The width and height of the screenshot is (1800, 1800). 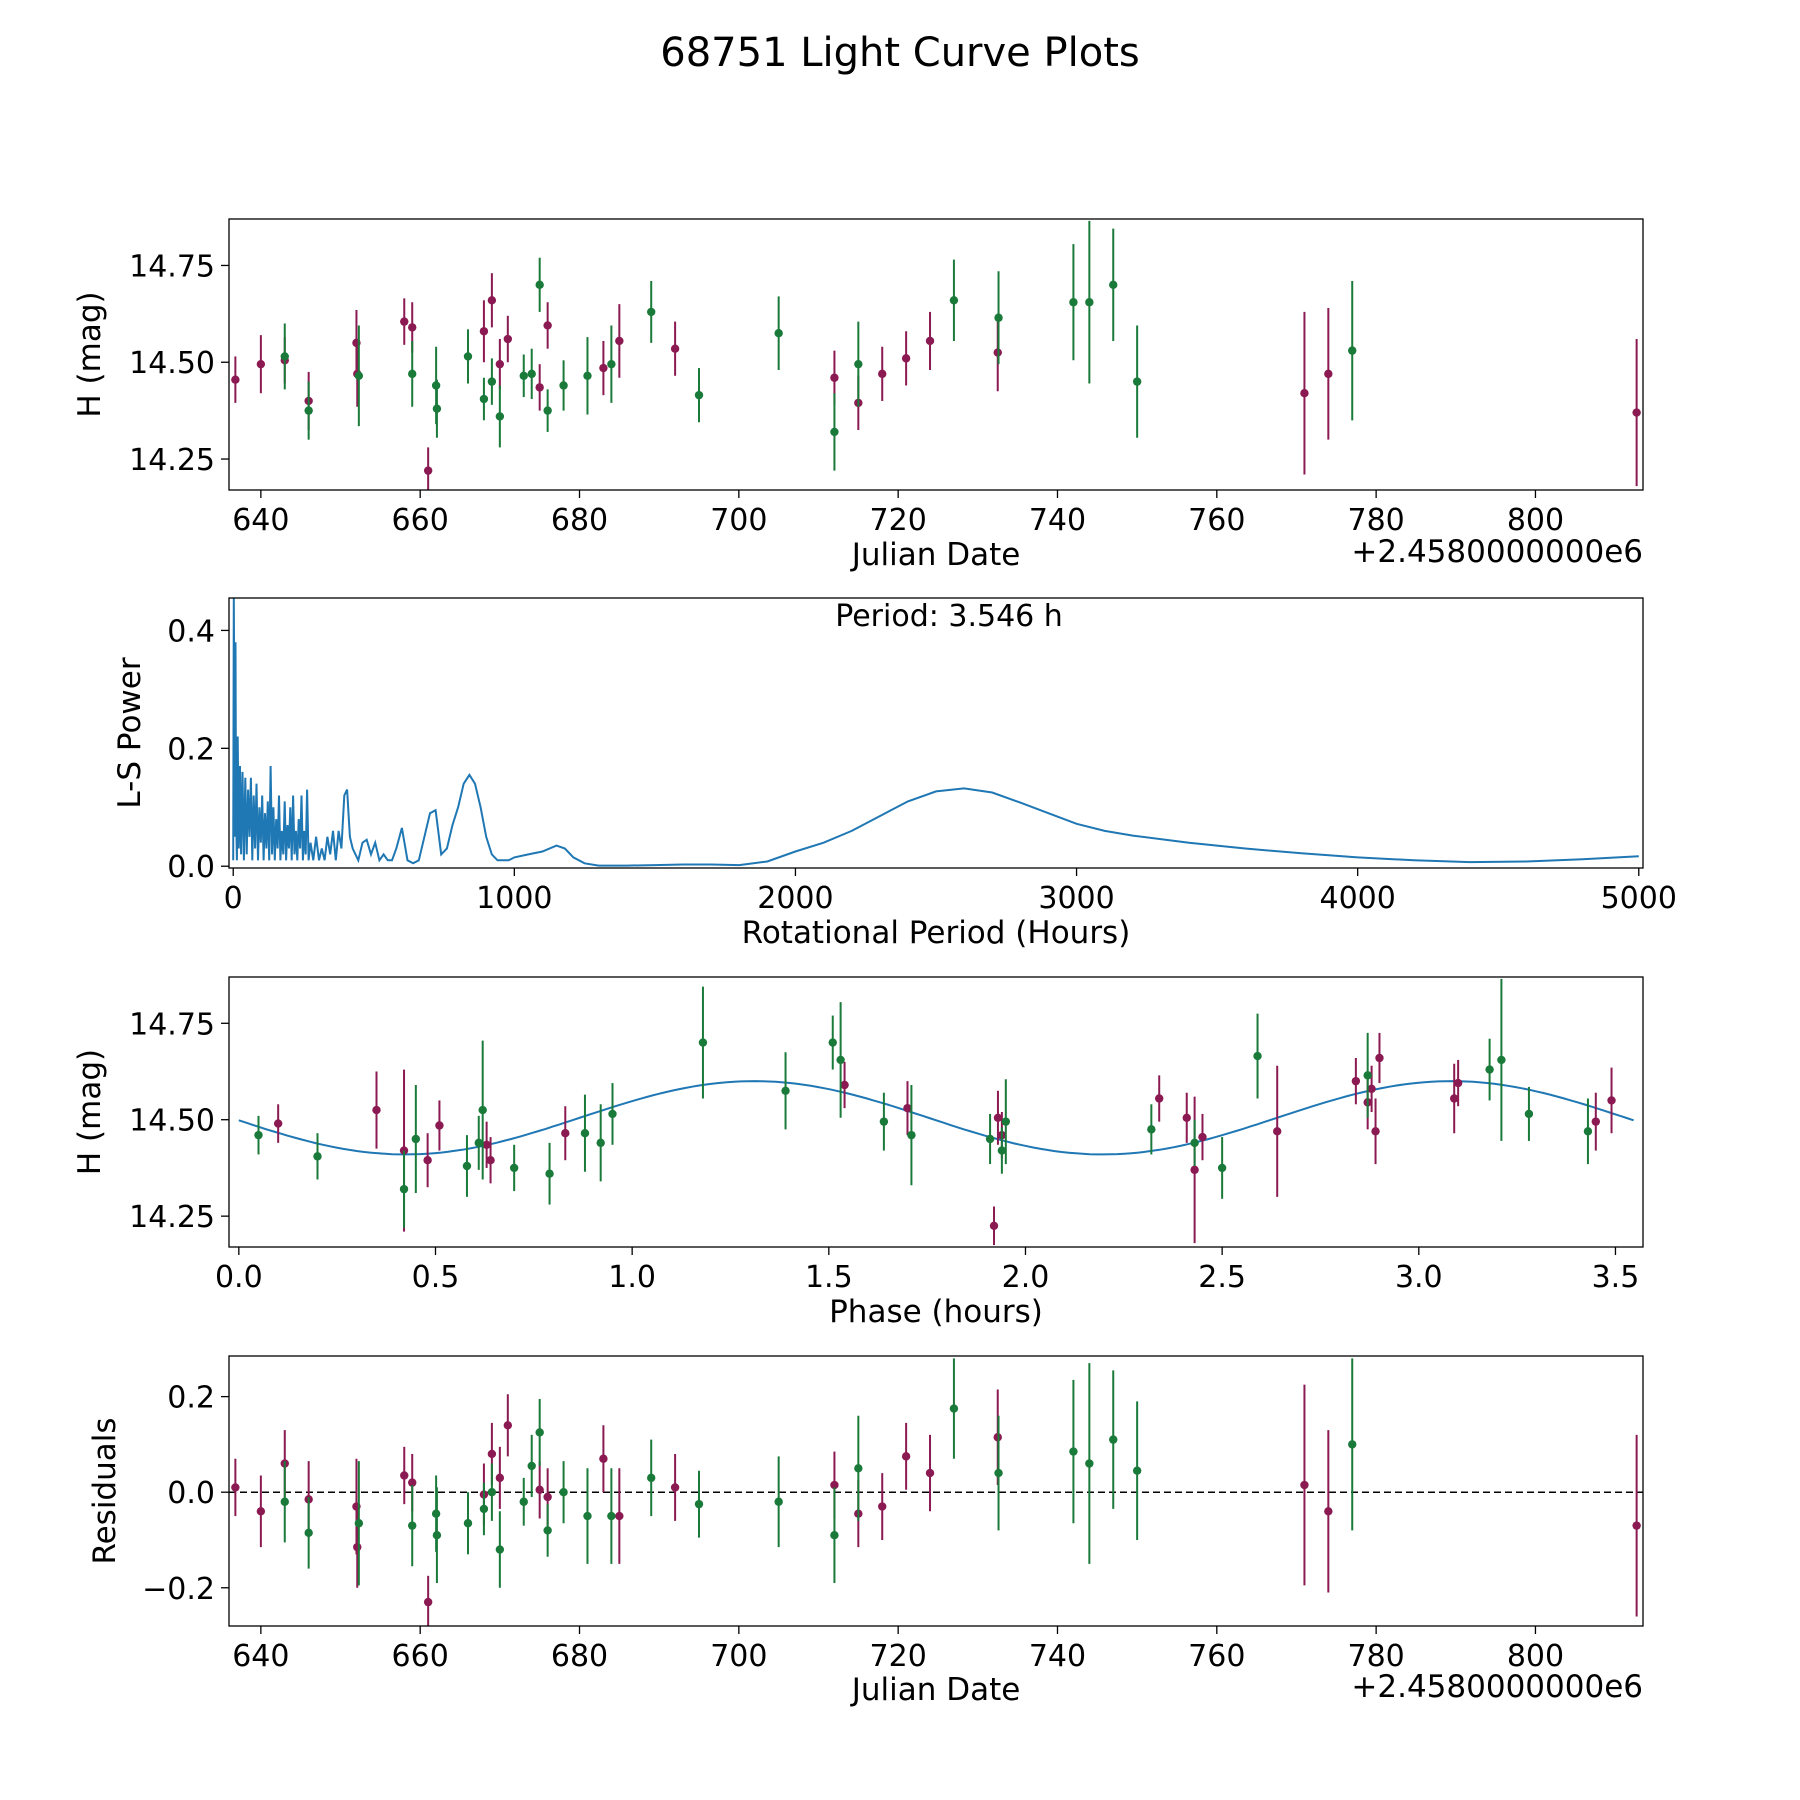 I want to click on lightcurve-xtick-label: 760, so click(x=1216, y=520).